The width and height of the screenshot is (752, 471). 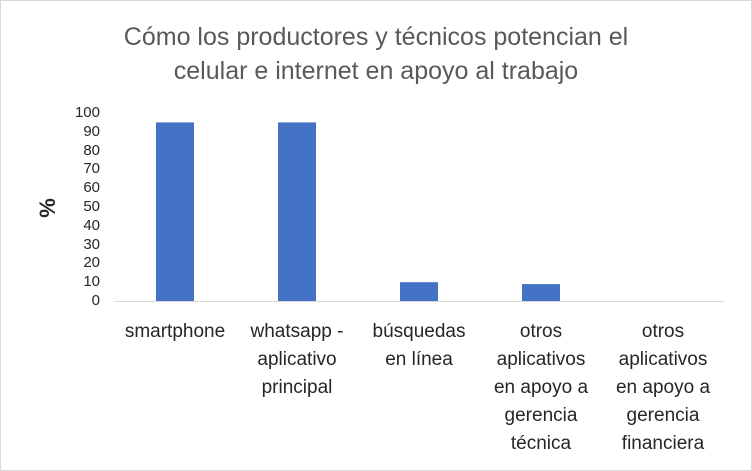 I want to click on x-category-label: whatsapp - aplicativo principal, so click(x=297, y=360).